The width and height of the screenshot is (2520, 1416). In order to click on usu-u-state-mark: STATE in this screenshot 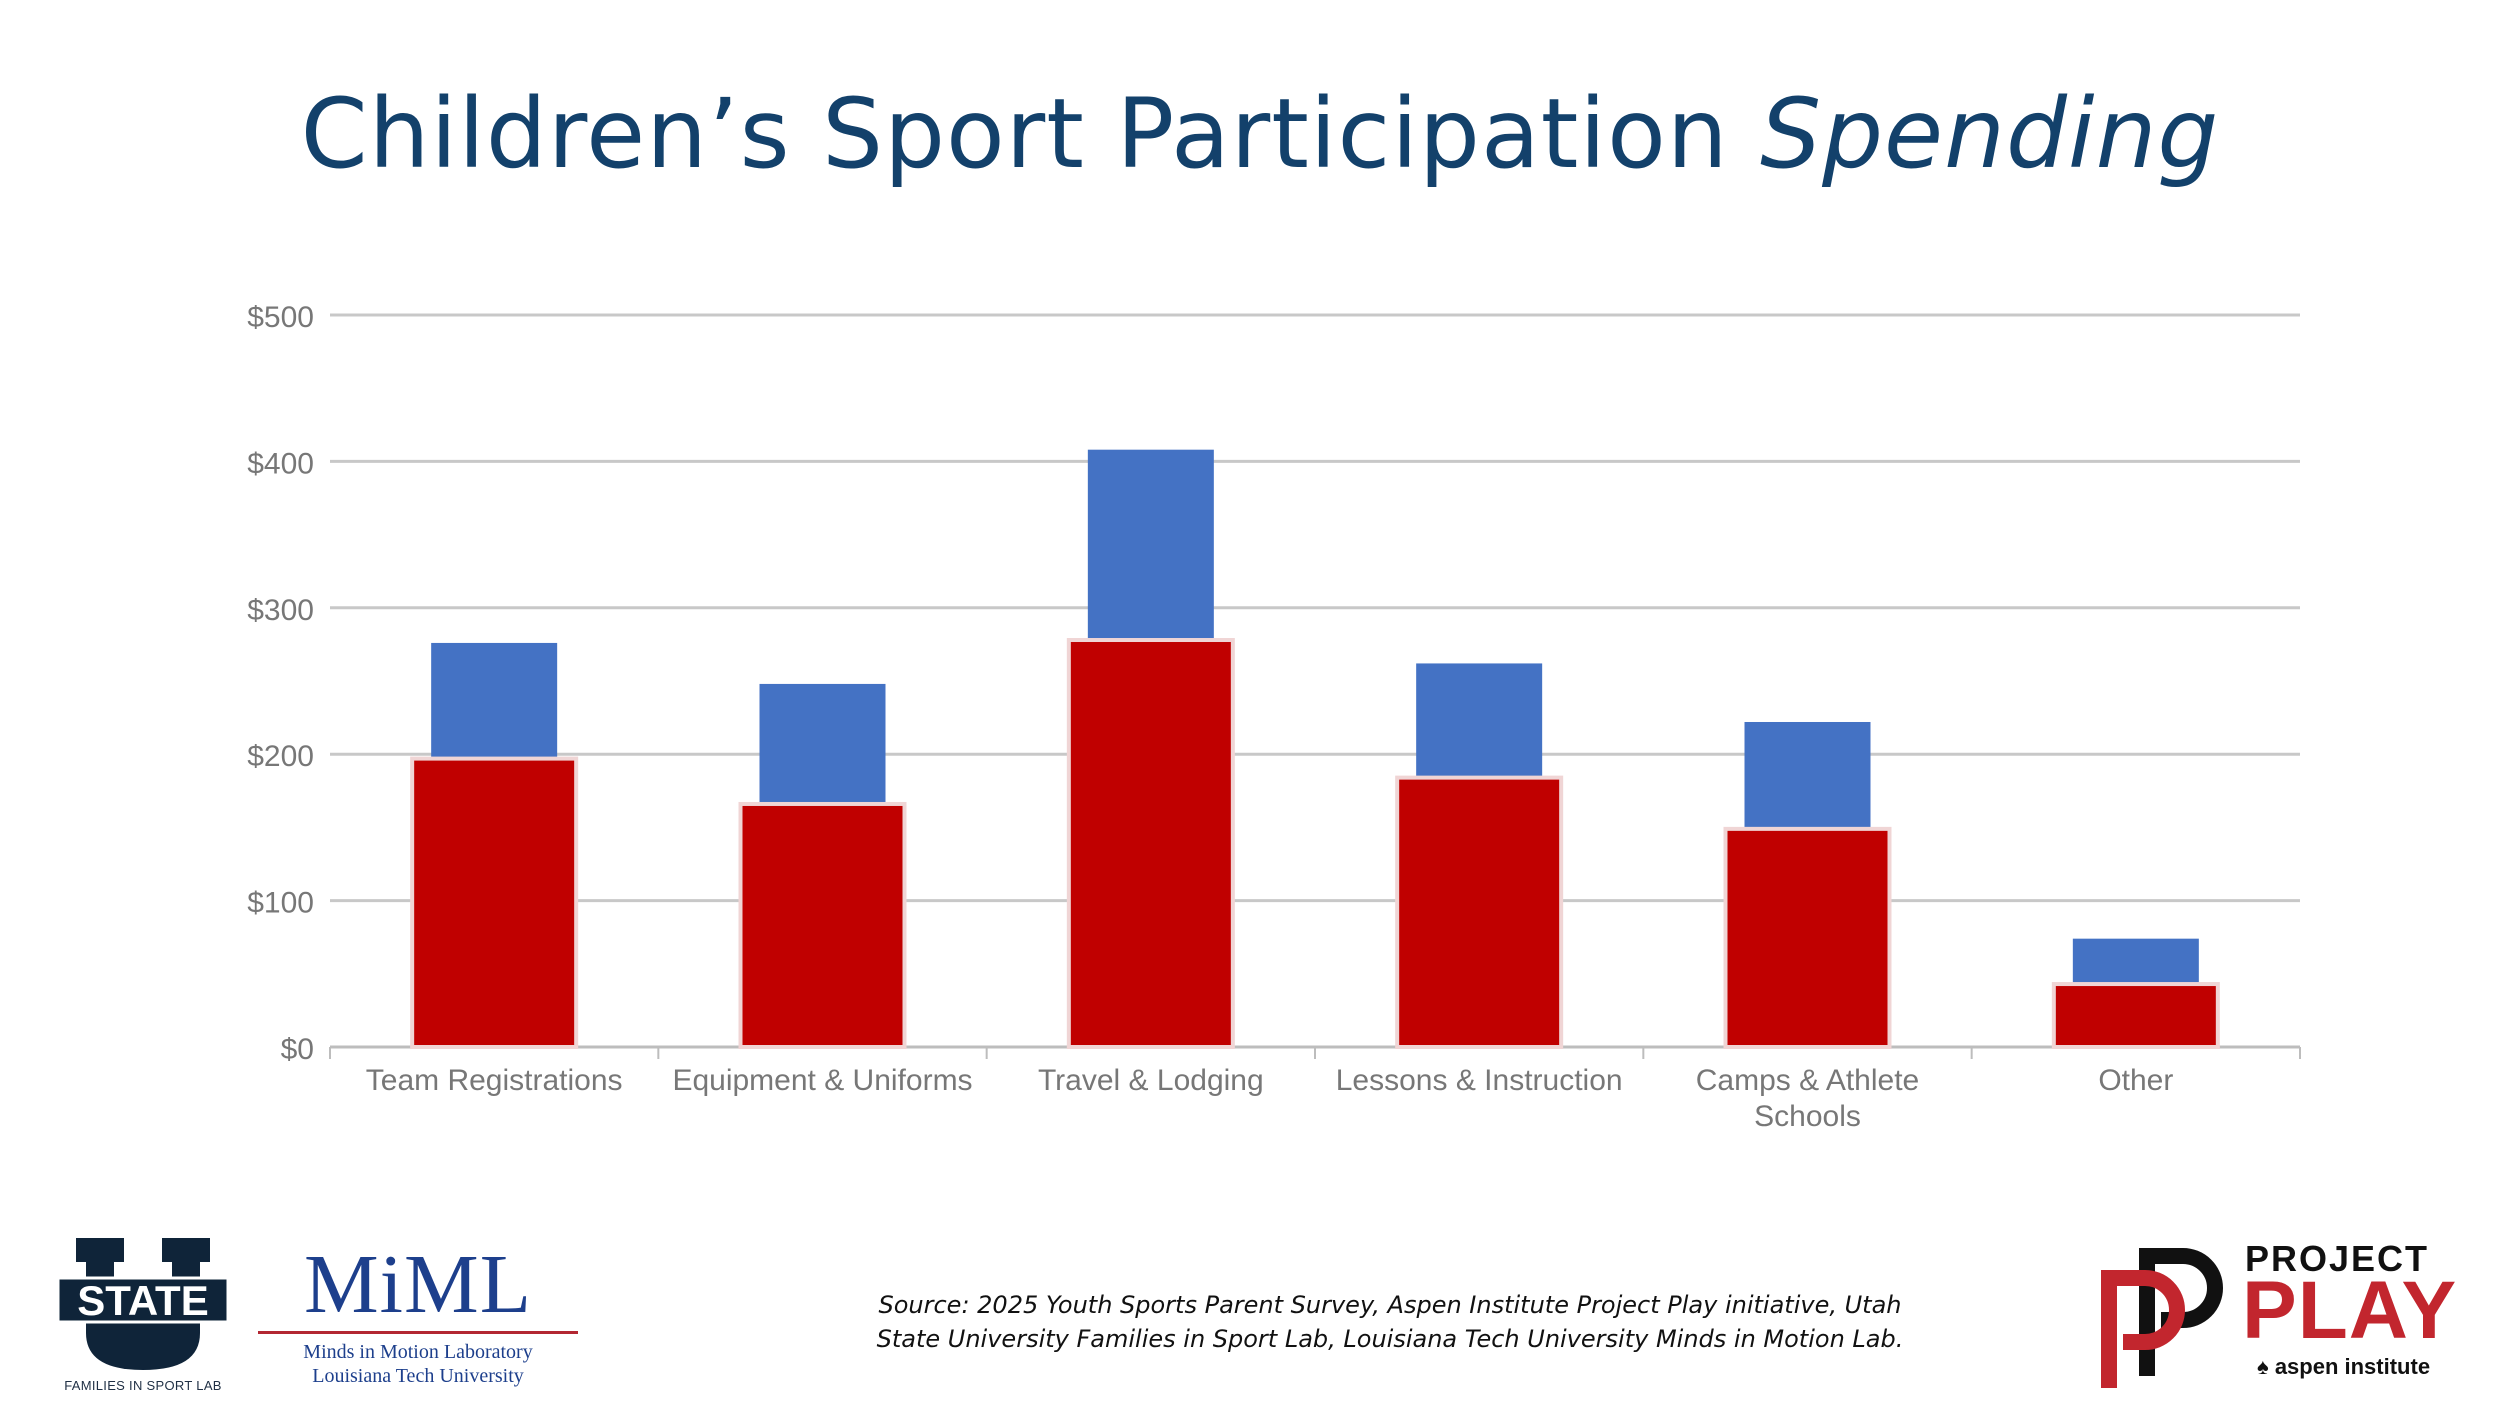, I will do `click(143, 1304)`.